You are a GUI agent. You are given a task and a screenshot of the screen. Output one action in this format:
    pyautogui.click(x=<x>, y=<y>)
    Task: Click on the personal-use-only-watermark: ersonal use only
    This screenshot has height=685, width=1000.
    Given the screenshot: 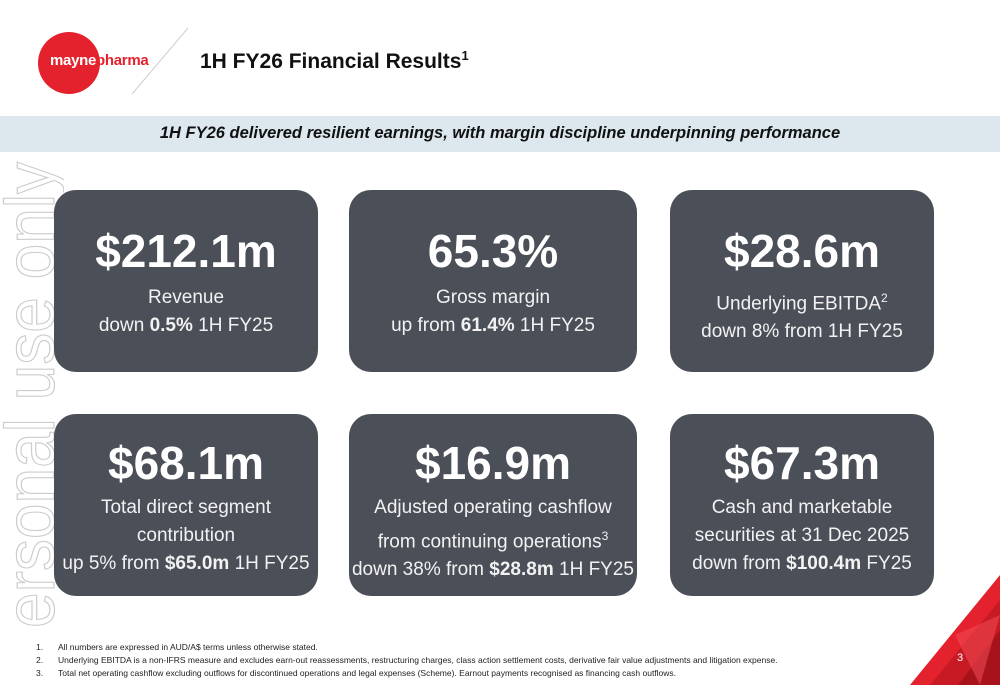 What is the action you would take?
    pyautogui.click(x=32, y=394)
    